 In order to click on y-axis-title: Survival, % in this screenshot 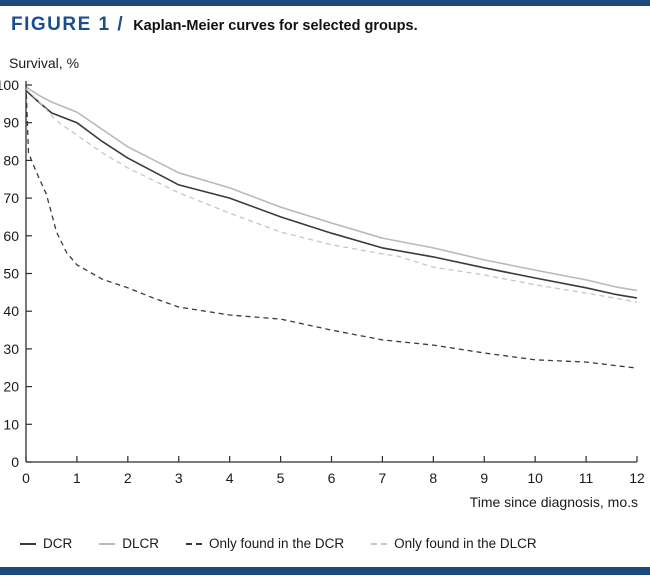, I will do `click(44, 63)`.